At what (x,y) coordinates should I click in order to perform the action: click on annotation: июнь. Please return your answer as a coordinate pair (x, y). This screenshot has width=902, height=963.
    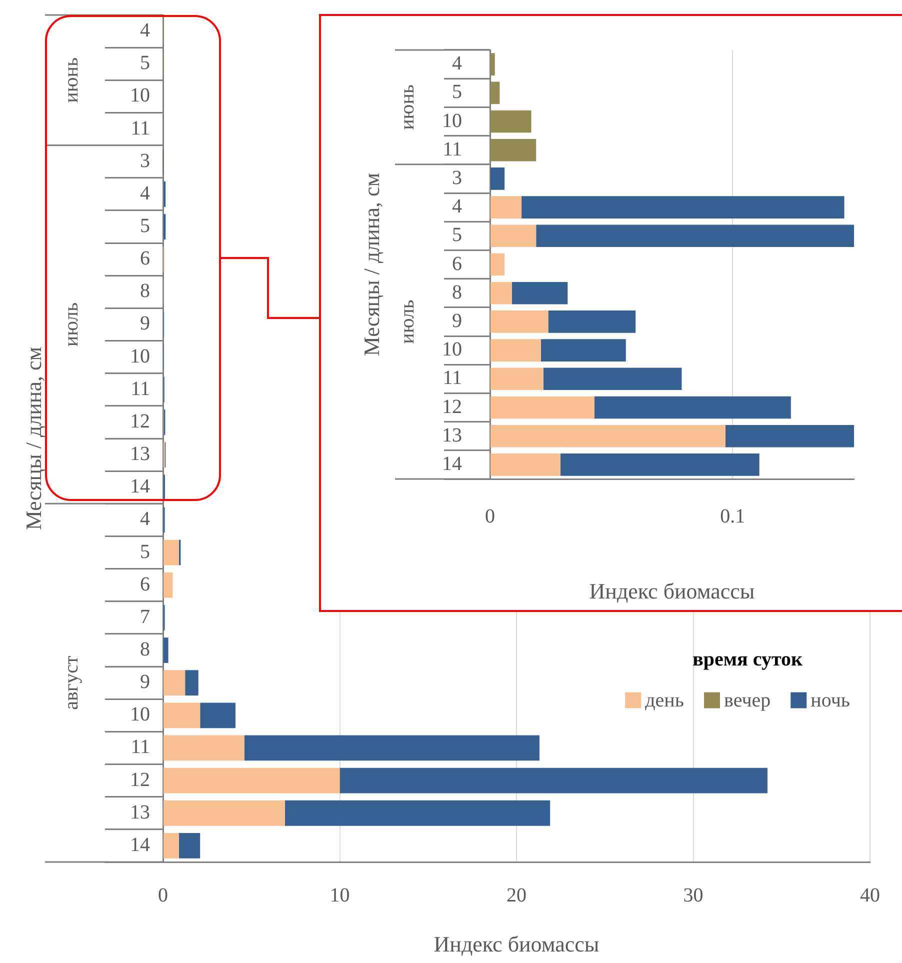
    Looking at the image, I should click on (407, 107).